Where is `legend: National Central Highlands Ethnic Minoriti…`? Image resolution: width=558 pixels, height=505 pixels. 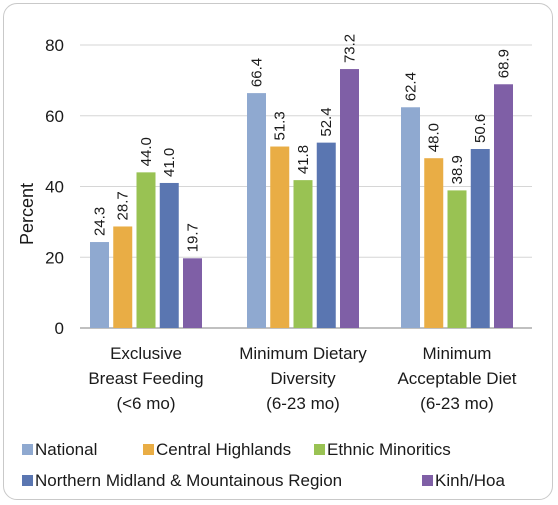
legend: National Central Highlands Ethnic Minoriti… is located at coordinates (263, 465).